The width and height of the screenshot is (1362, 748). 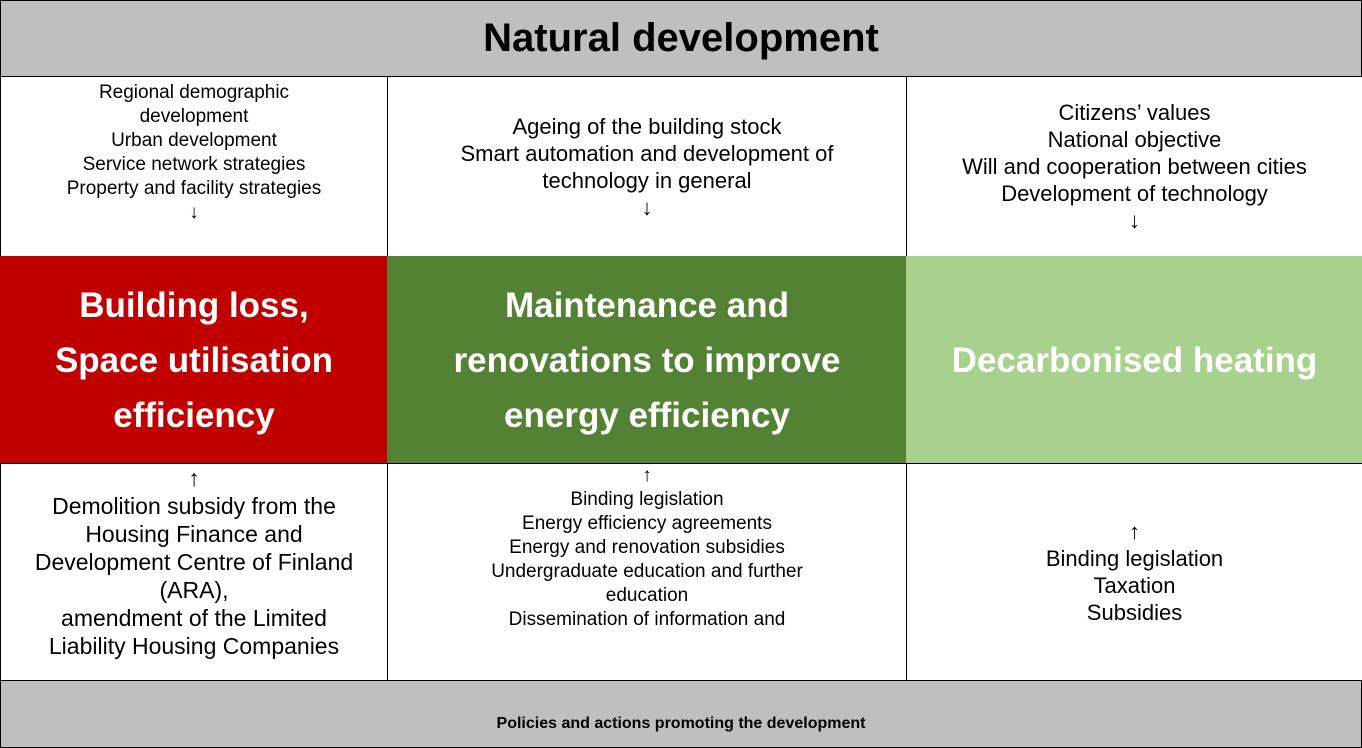 I want to click on text-line: Ageing of the building stock, so click(x=647, y=126).